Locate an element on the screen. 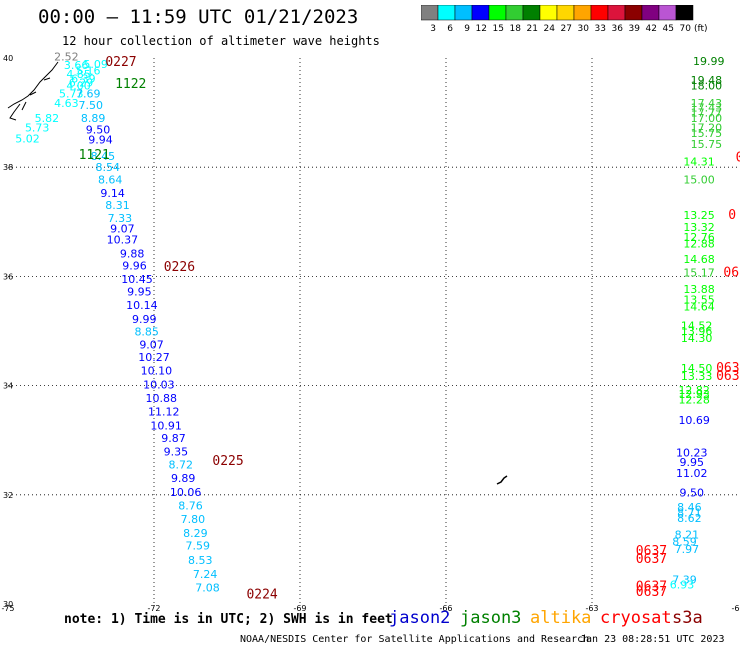 This screenshot has width=740, height=650. legend-bin-label: 33 is located at coordinates (600, 29).